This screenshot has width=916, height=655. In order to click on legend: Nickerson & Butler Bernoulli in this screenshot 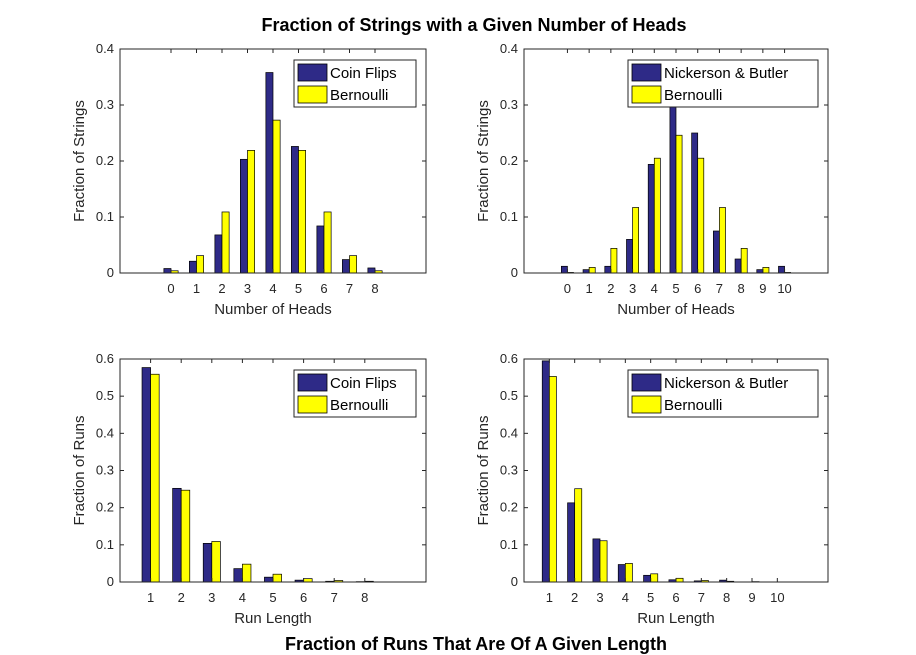, I will do `click(723, 83)`.